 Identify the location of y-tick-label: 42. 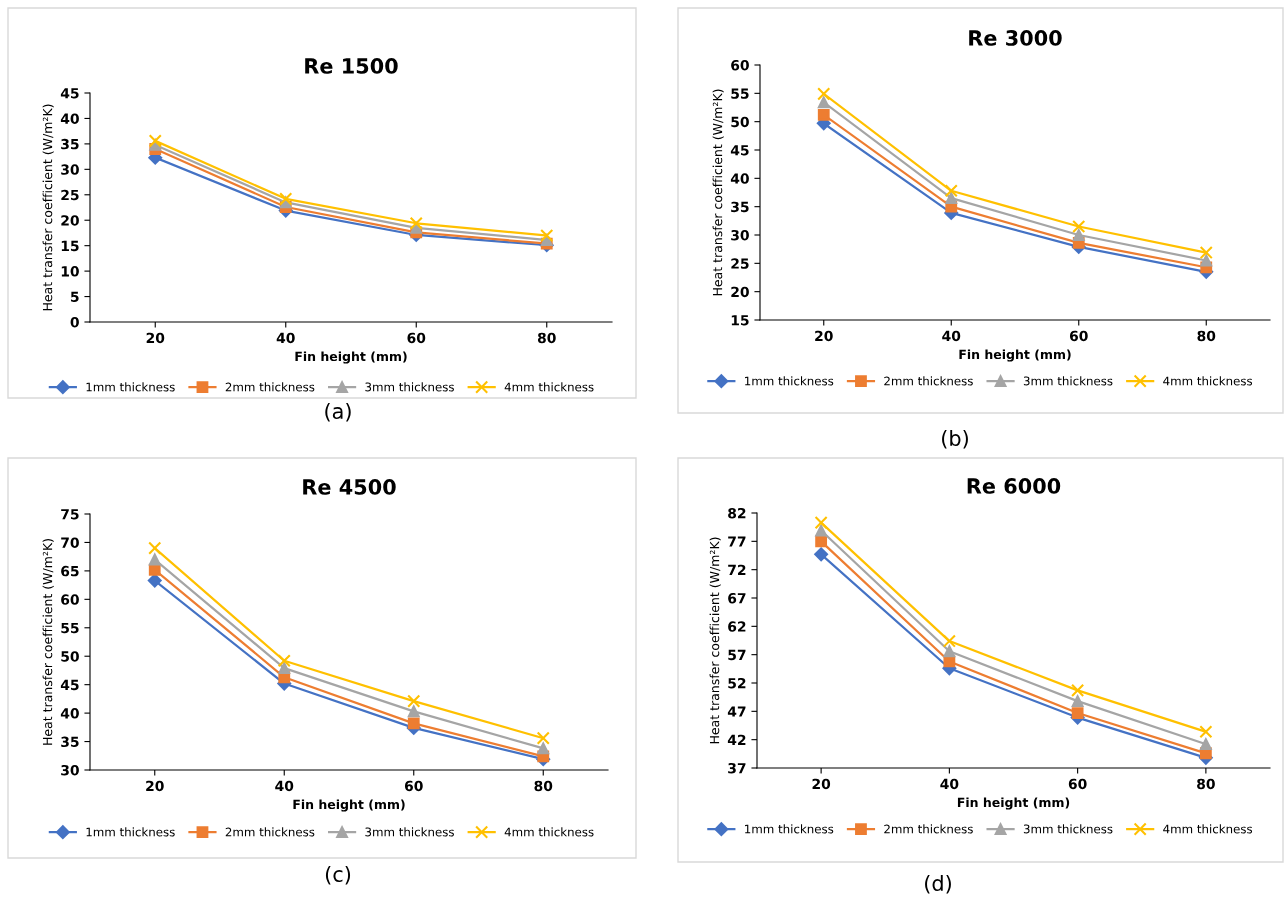
(736, 739).